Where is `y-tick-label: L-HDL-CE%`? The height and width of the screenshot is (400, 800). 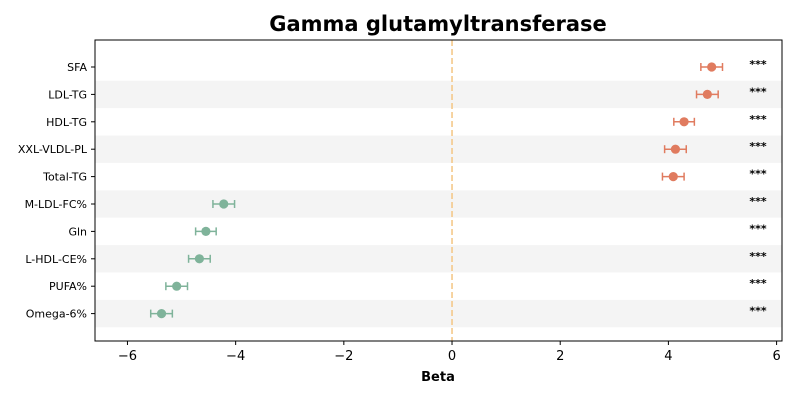 y-tick-label: L-HDL-CE% is located at coordinates (56, 259).